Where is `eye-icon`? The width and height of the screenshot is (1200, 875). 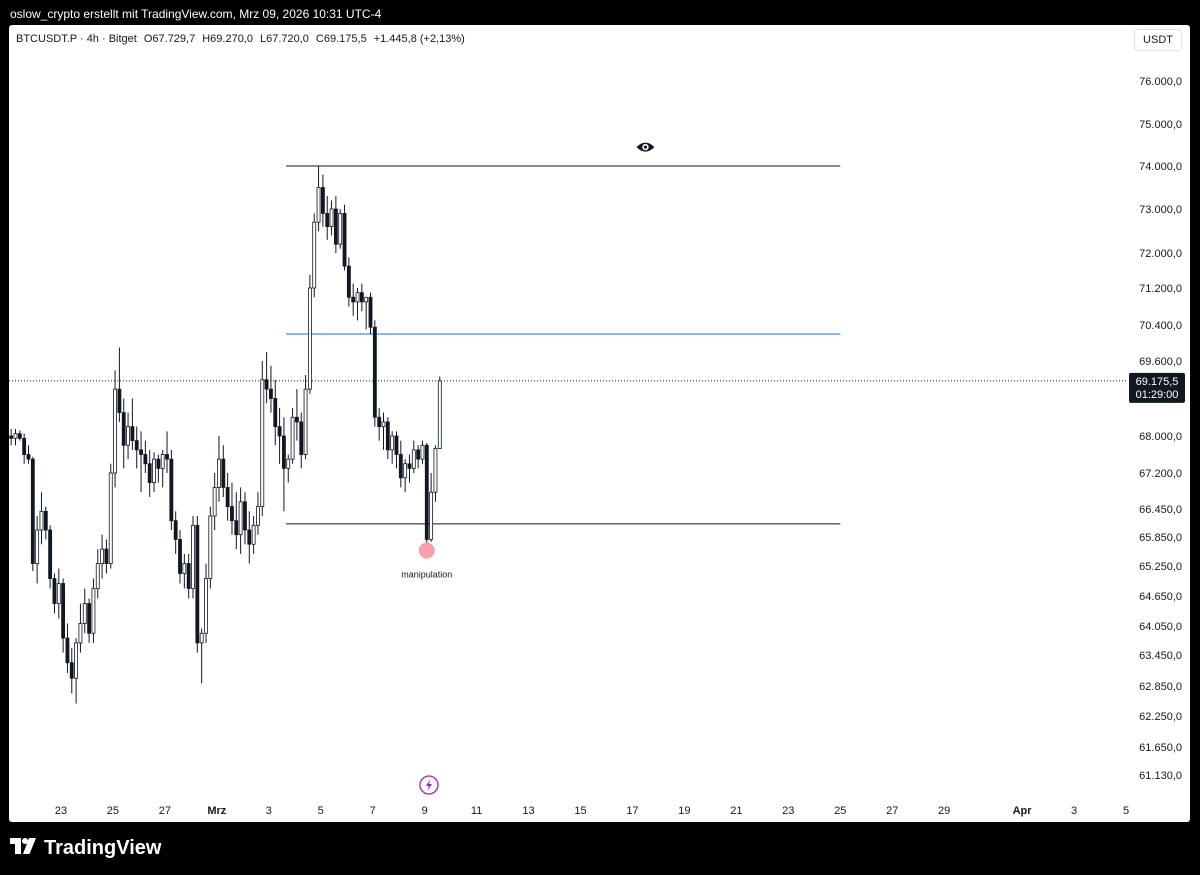
eye-icon is located at coordinates (645, 147).